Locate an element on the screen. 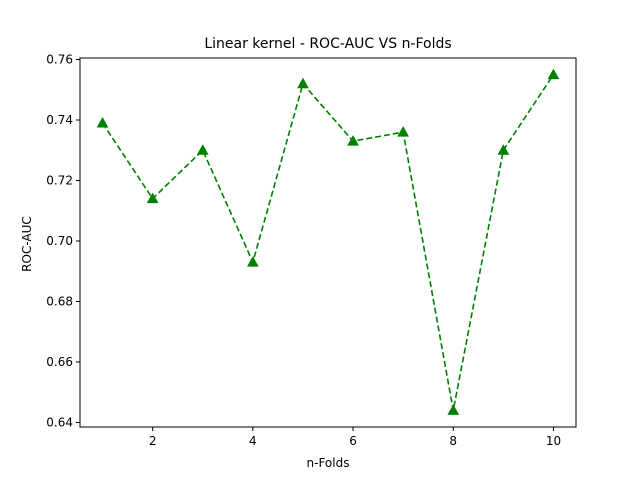 Image resolution: width=640 pixels, height=480 pixels. y-tick-label: 0.64 is located at coordinates (59, 422).